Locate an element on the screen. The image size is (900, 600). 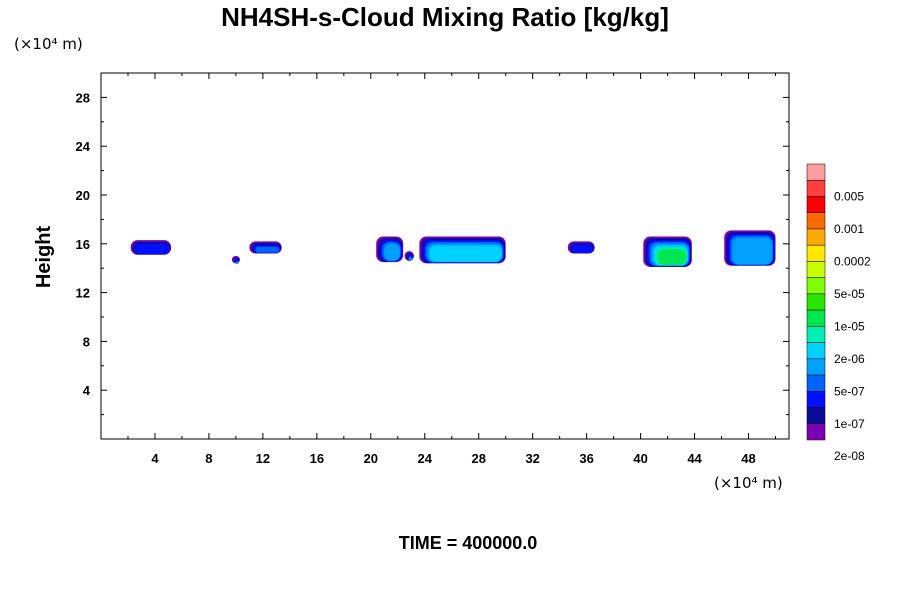
x-tick-label: 32 is located at coordinates (532, 458).